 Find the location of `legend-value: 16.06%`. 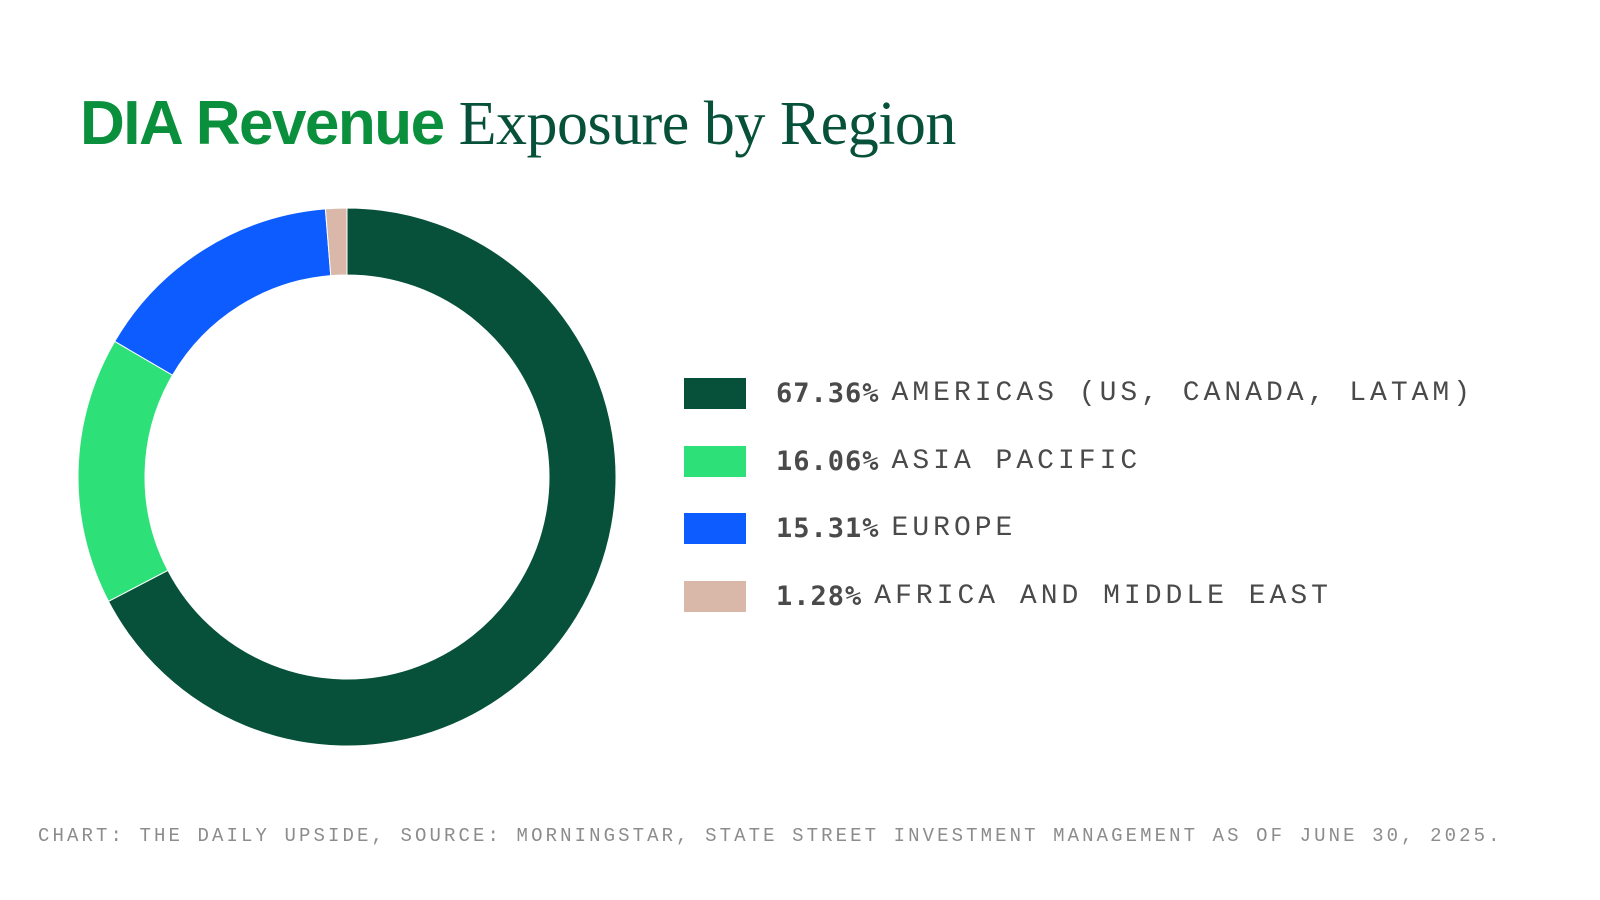

legend-value: 16.06% is located at coordinates (828, 461).